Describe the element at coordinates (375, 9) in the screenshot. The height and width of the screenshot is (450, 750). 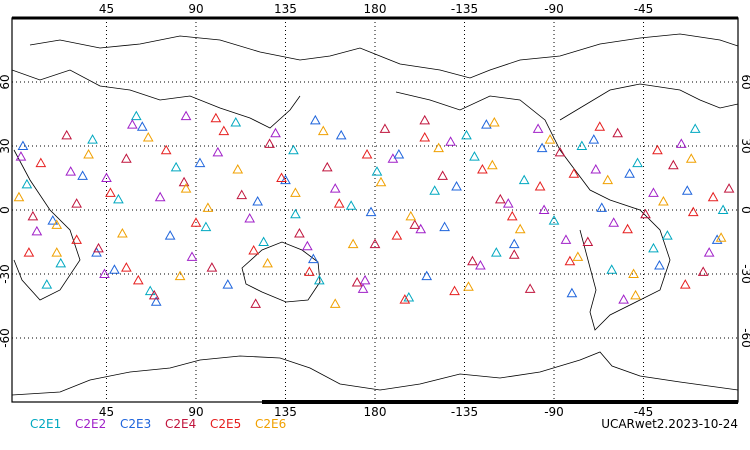
I see `x-tick-label-top: 180` at that location.